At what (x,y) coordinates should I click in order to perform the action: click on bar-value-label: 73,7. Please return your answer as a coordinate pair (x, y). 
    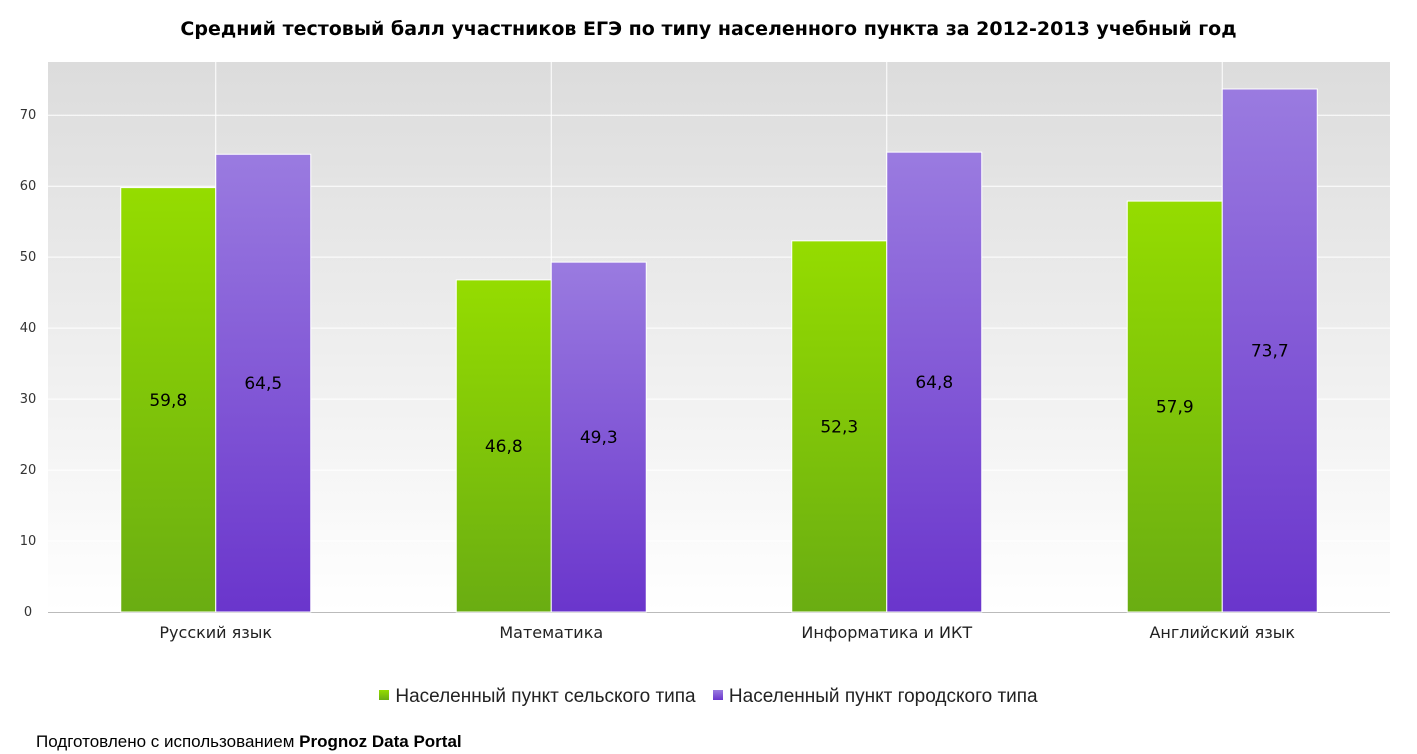
    Looking at the image, I should click on (1270, 351).